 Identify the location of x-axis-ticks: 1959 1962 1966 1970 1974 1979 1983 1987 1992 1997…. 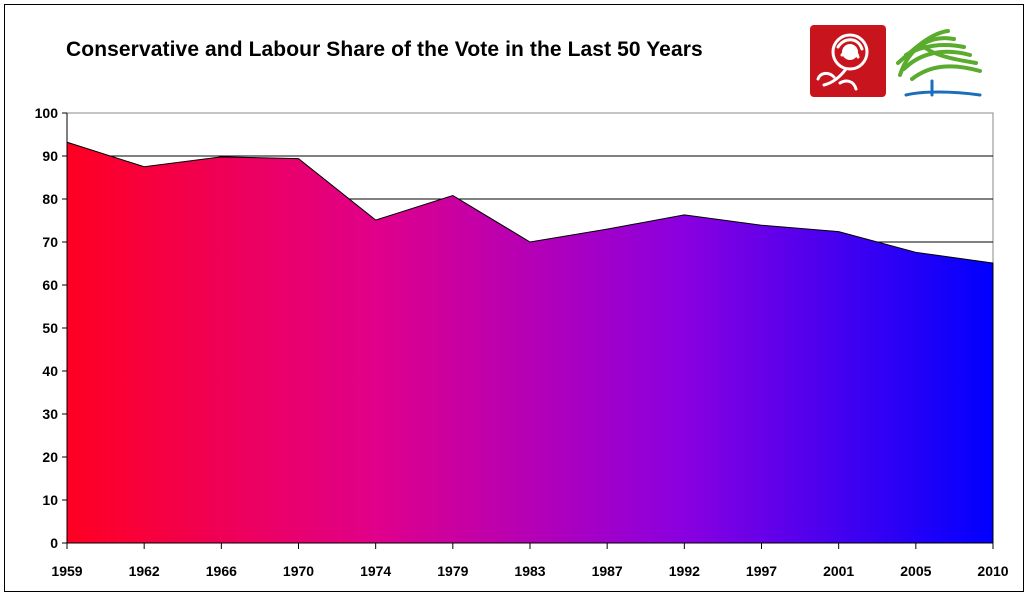
(530, 561).